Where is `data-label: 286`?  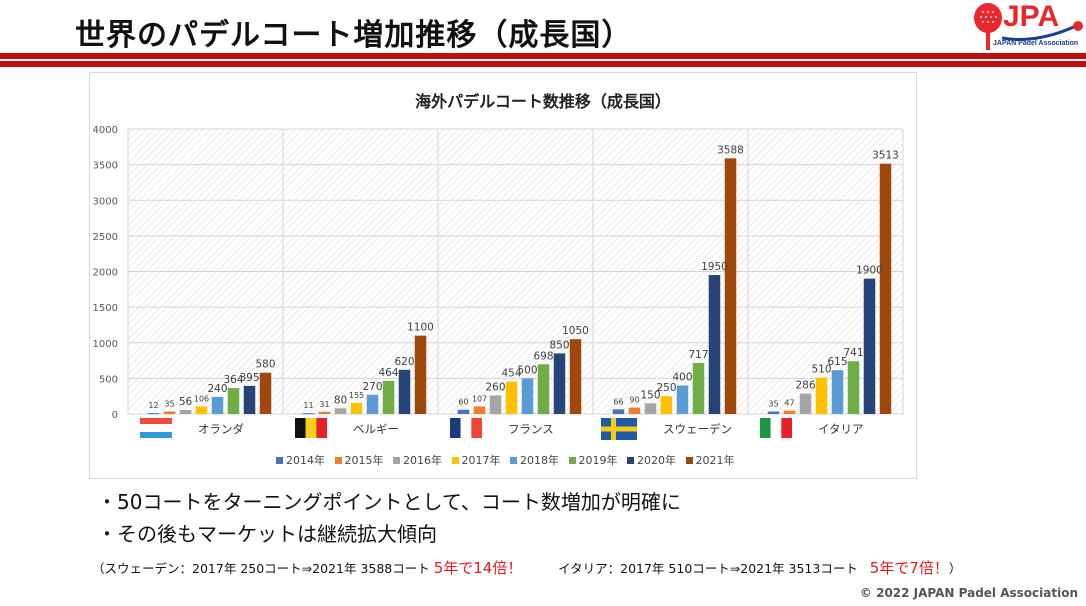 data-label: 286 is located at coordinates (805, 386).